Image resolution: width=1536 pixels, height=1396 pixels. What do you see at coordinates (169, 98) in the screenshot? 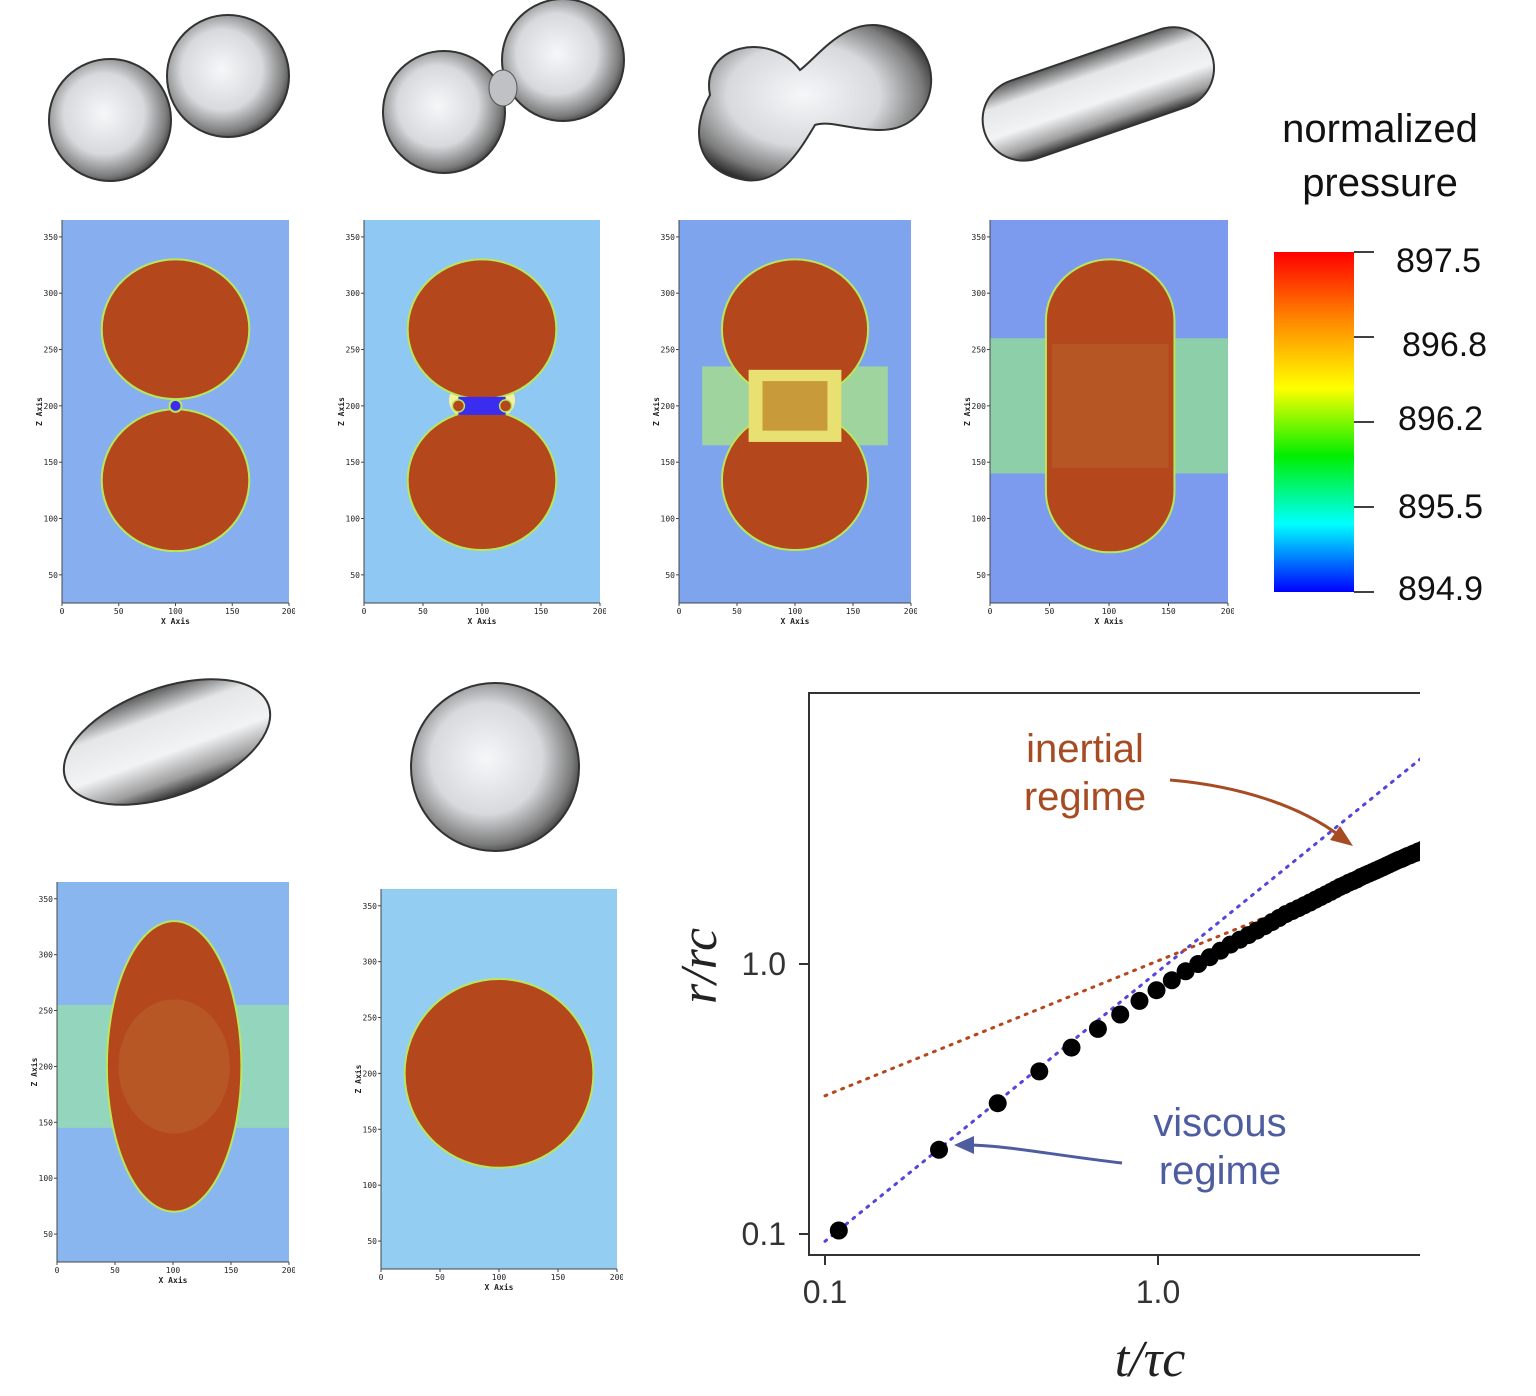
I see `render-contact` at bounding box center [169, 98].